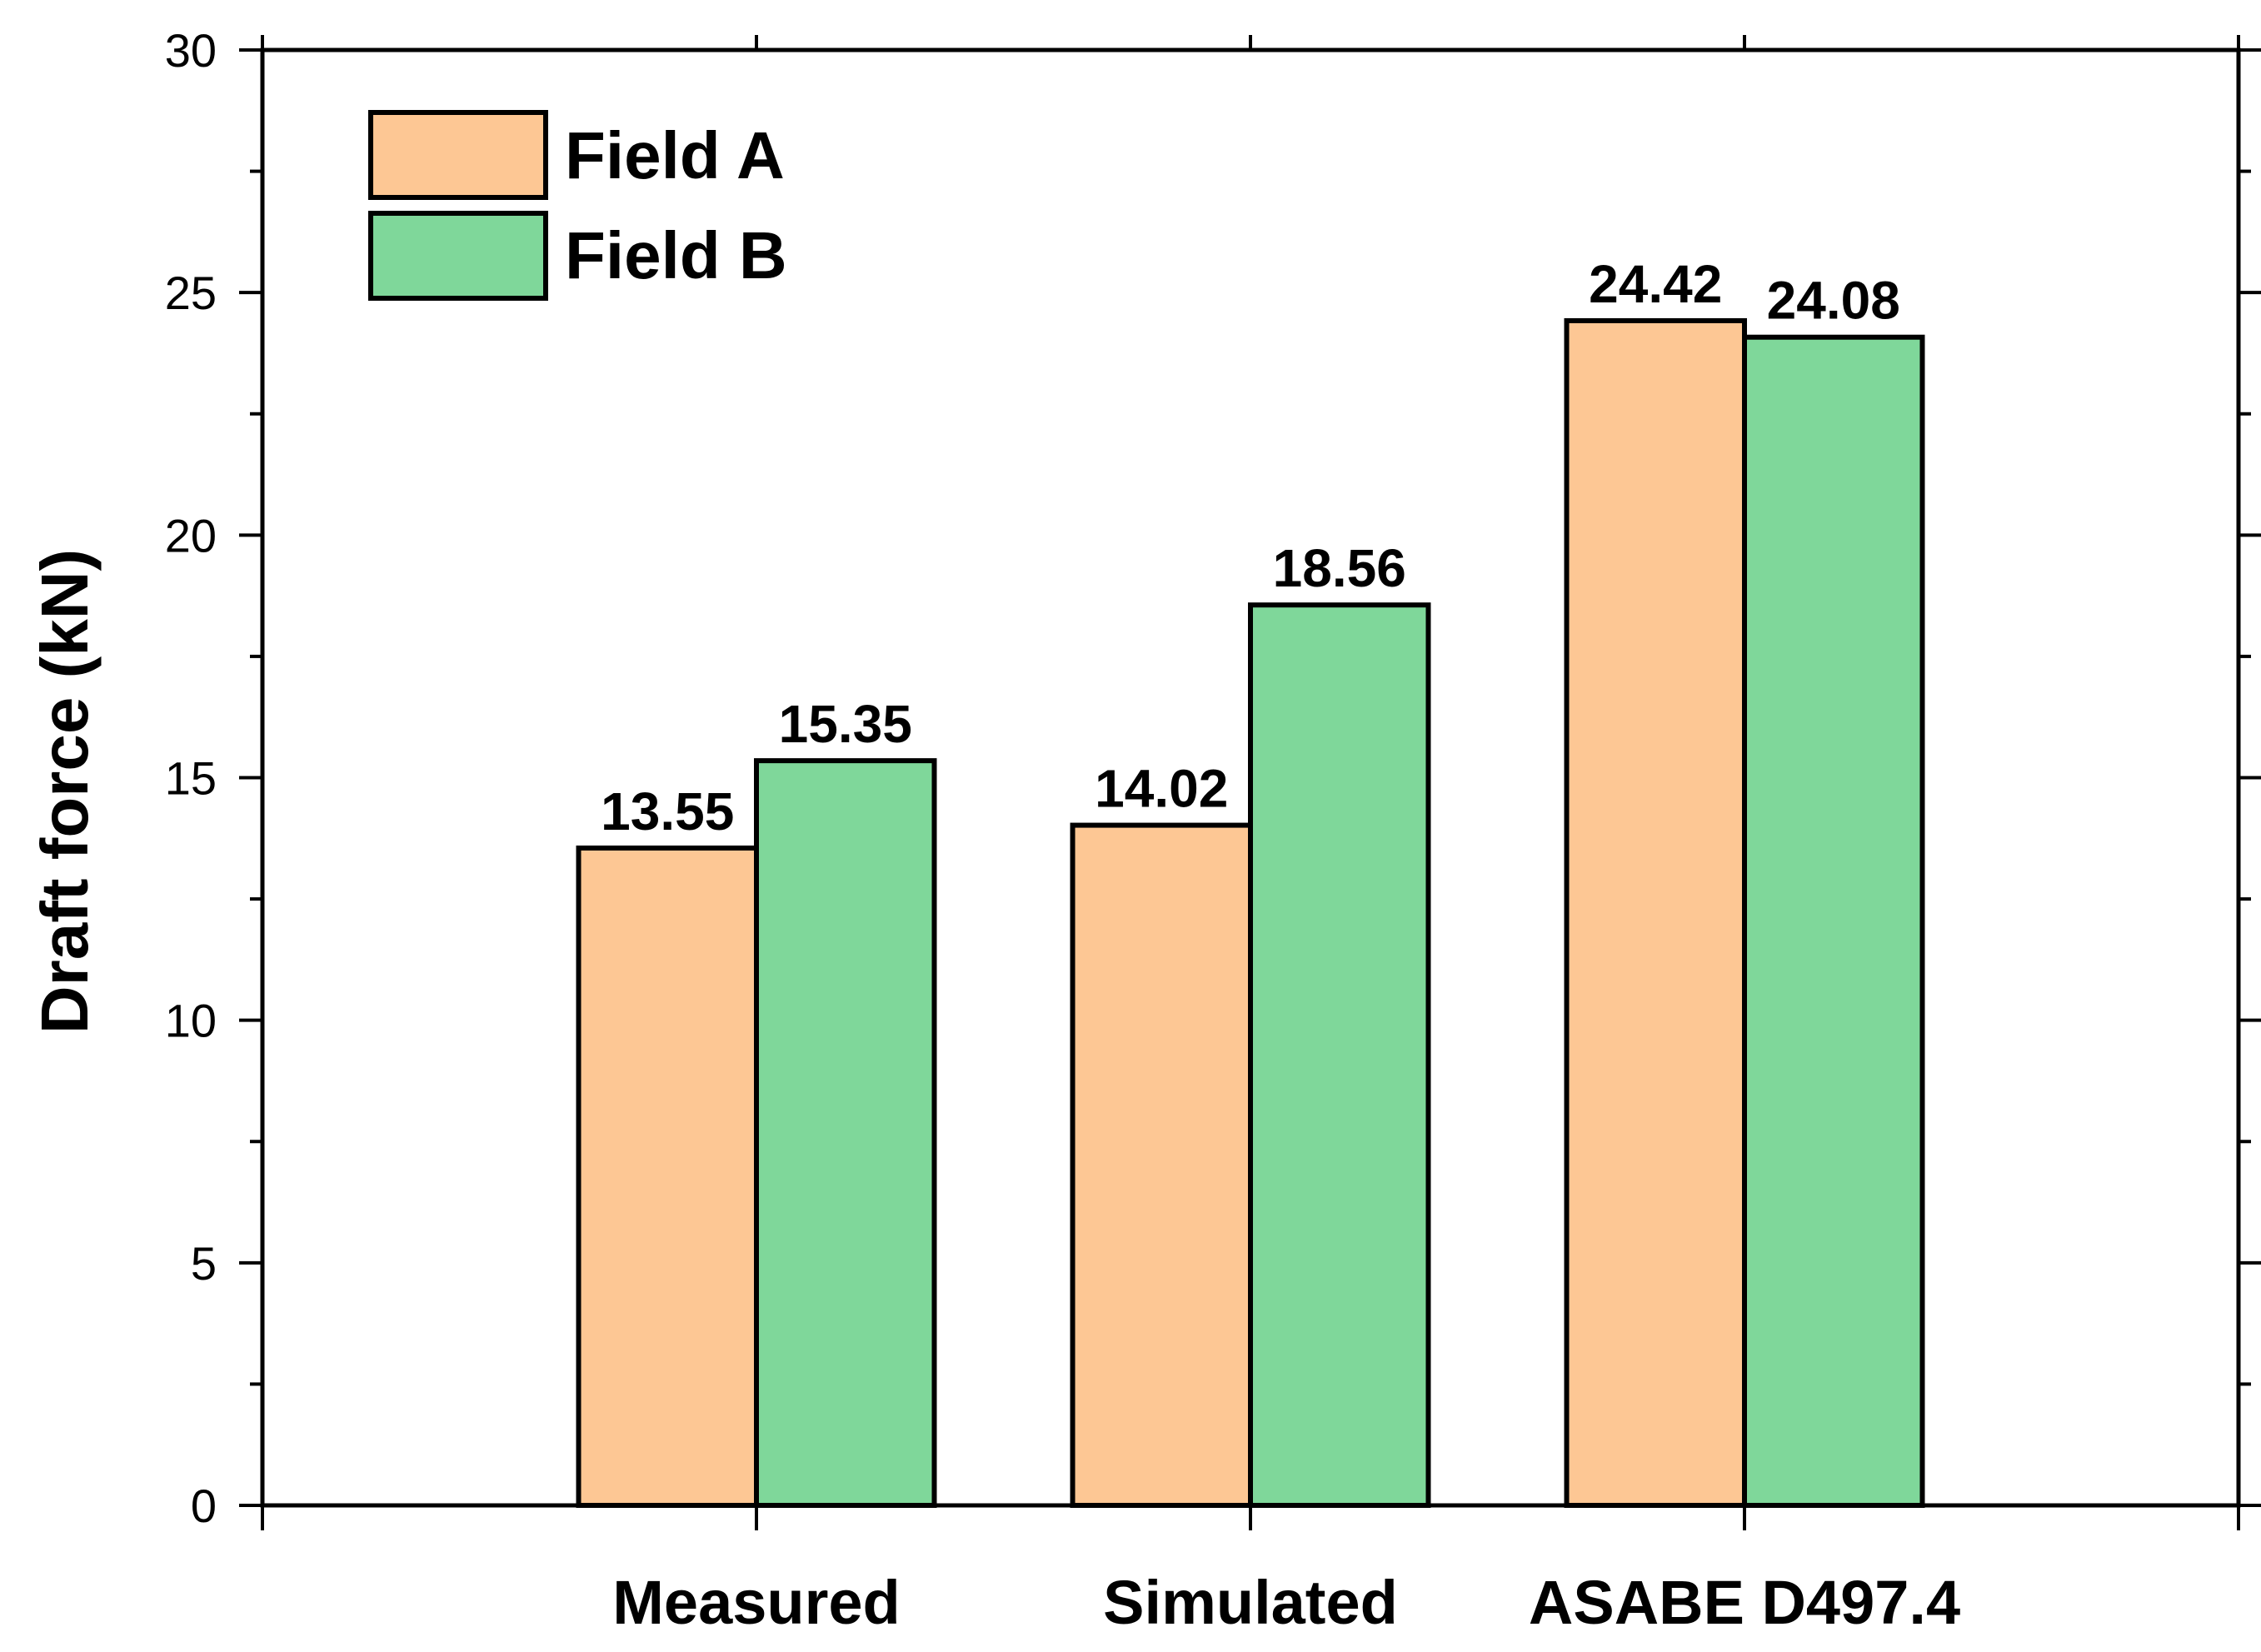  Describe the element at coordinates (458, 155) in the screenshot. I see `legend-swatch-field-a` at that location.